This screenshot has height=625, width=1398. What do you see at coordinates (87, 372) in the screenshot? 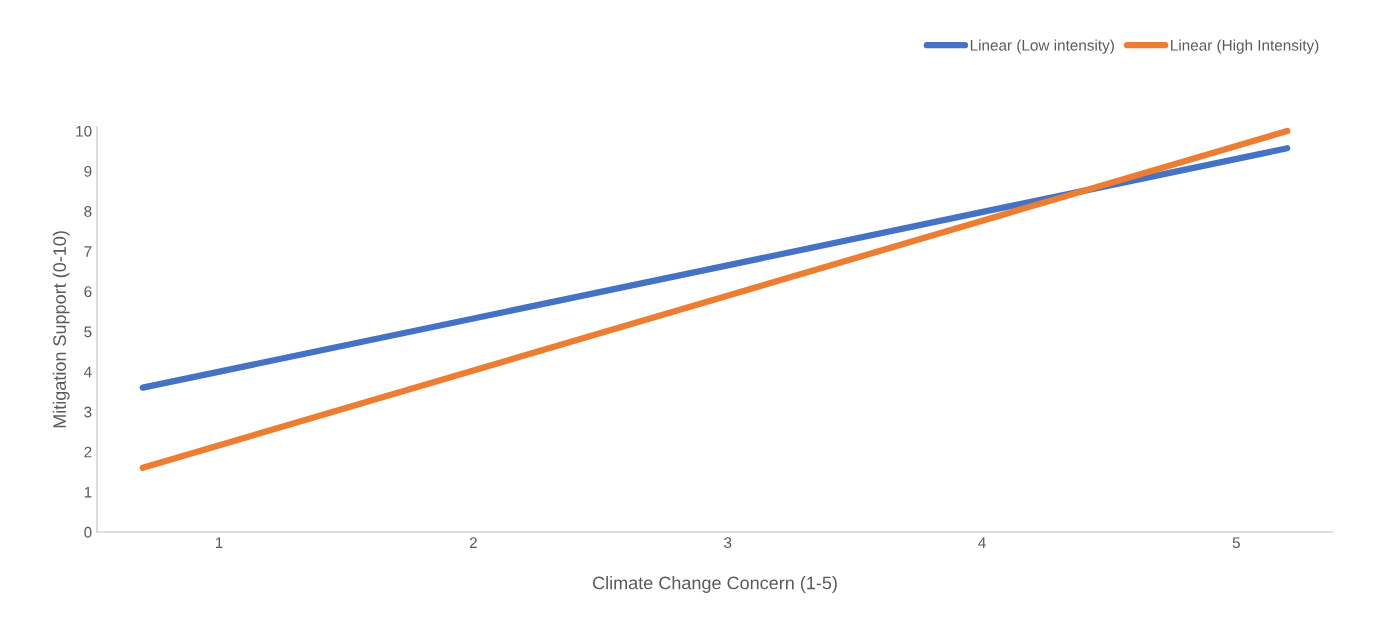
I see `y-tick-label: 4` at bounding box center [87, 372].